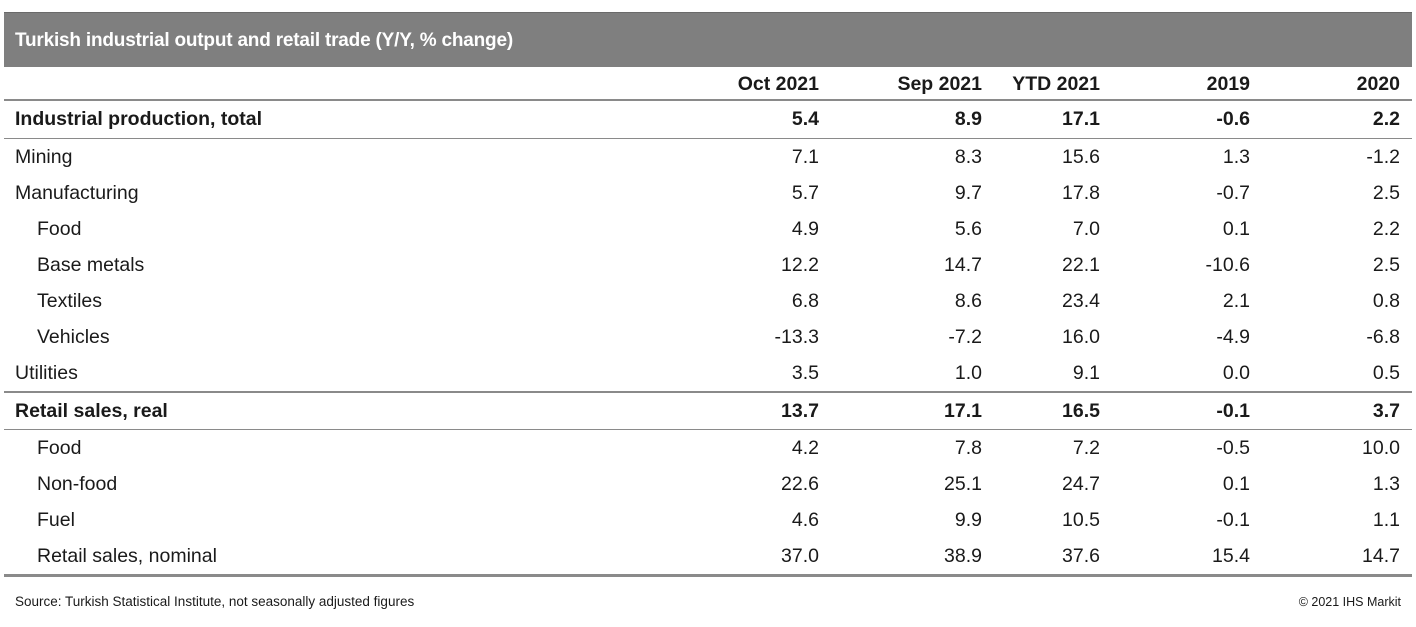  I want to click on column-header: Sep 2021, so click(939, 84).